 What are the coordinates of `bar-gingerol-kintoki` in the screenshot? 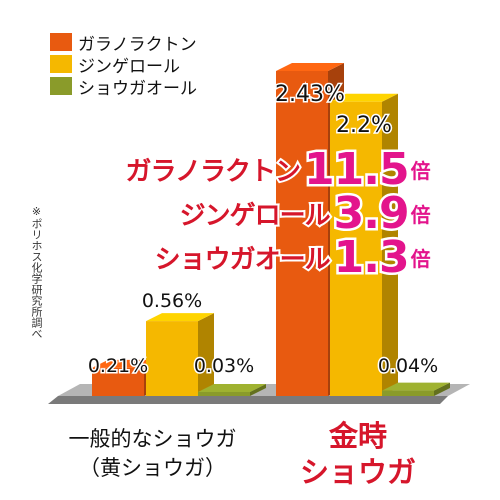 It's located at (356, 248).